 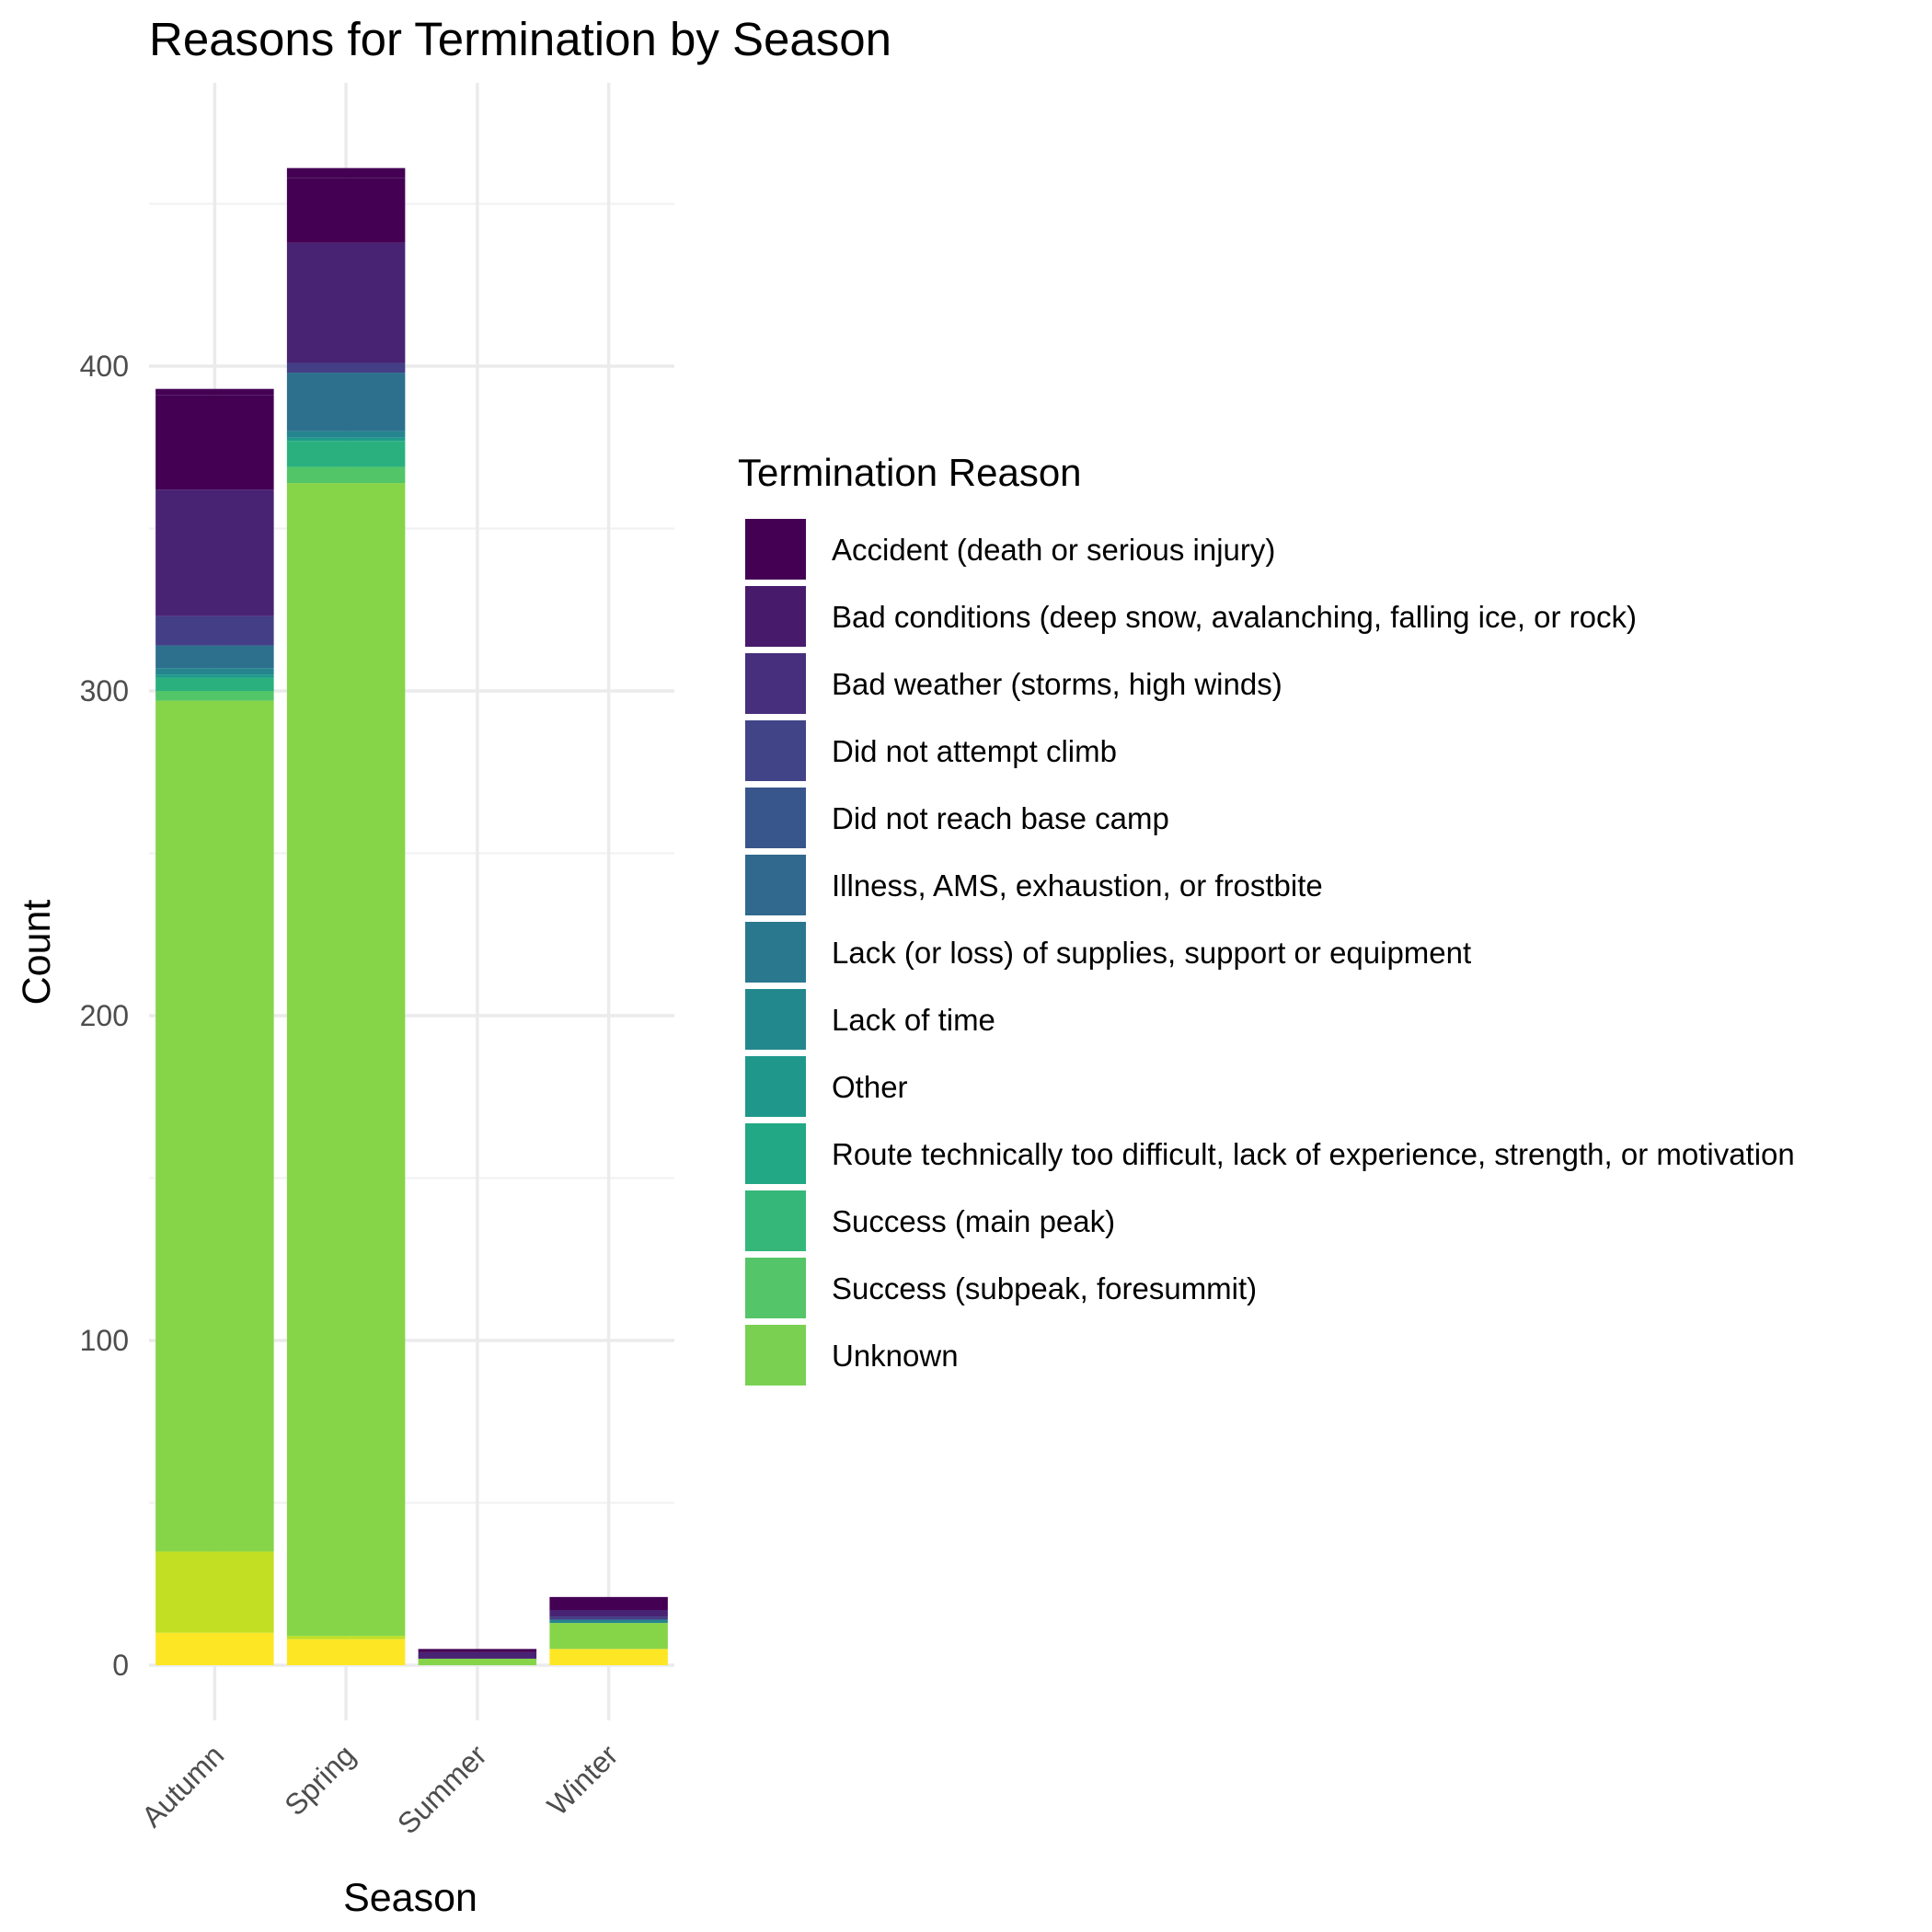 I want to click on legend-label: Bad weather (storms, high winds), so click(x=1057, y=684).